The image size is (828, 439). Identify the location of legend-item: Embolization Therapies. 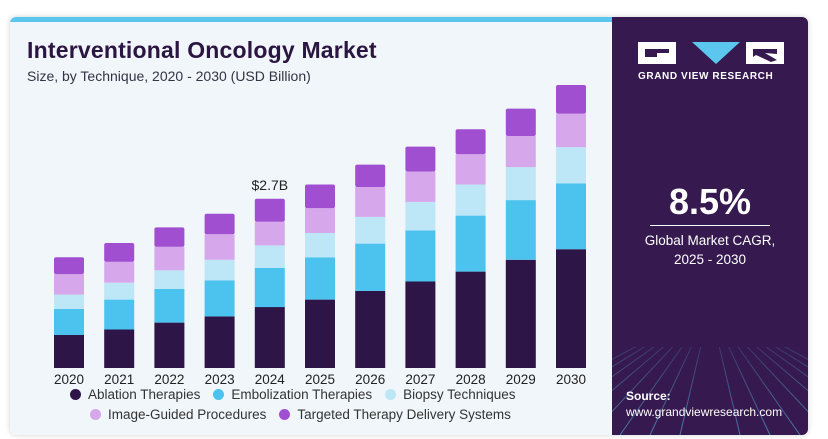
(292, 394).